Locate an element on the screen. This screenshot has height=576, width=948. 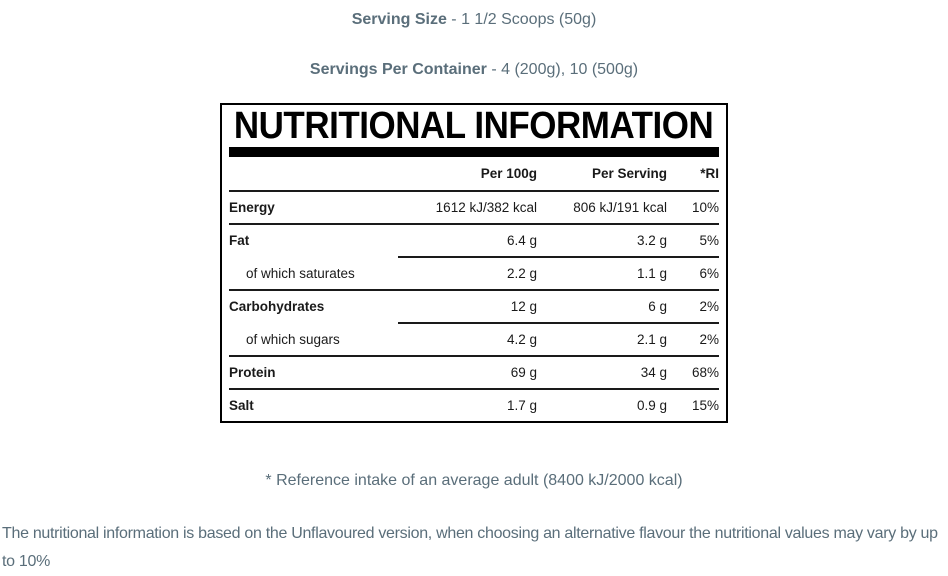
cell-ri: 5% is located at coordinates (709, 240).